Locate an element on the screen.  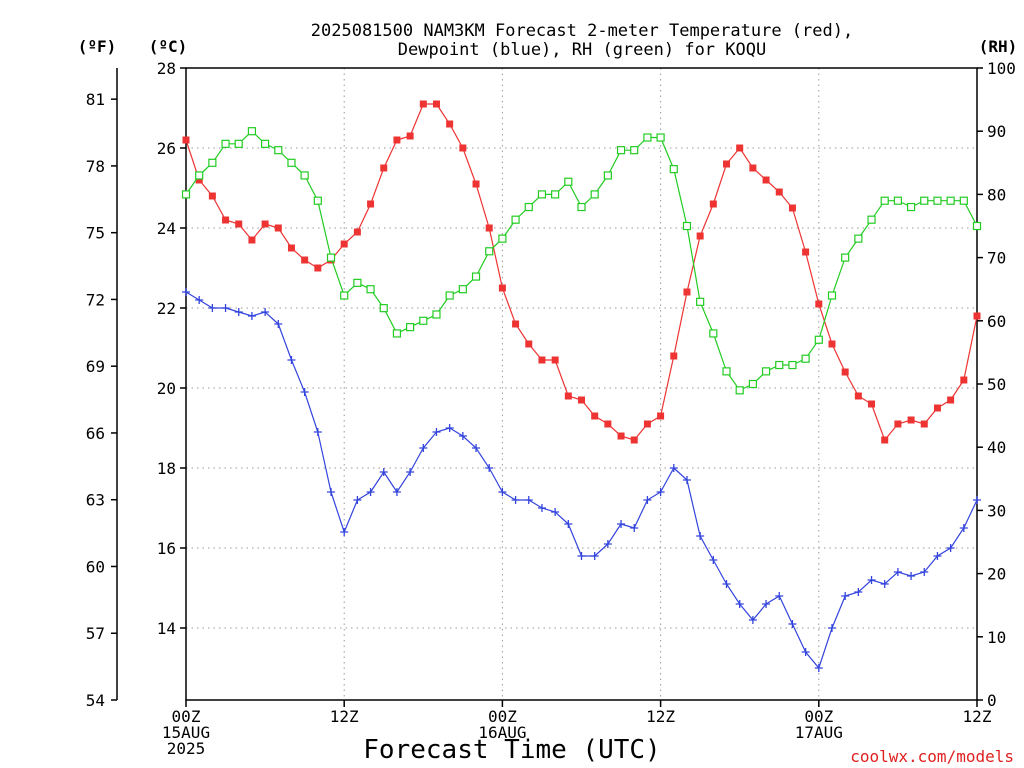
x-tick-label: 2025 is located at coordinates (186, 748).